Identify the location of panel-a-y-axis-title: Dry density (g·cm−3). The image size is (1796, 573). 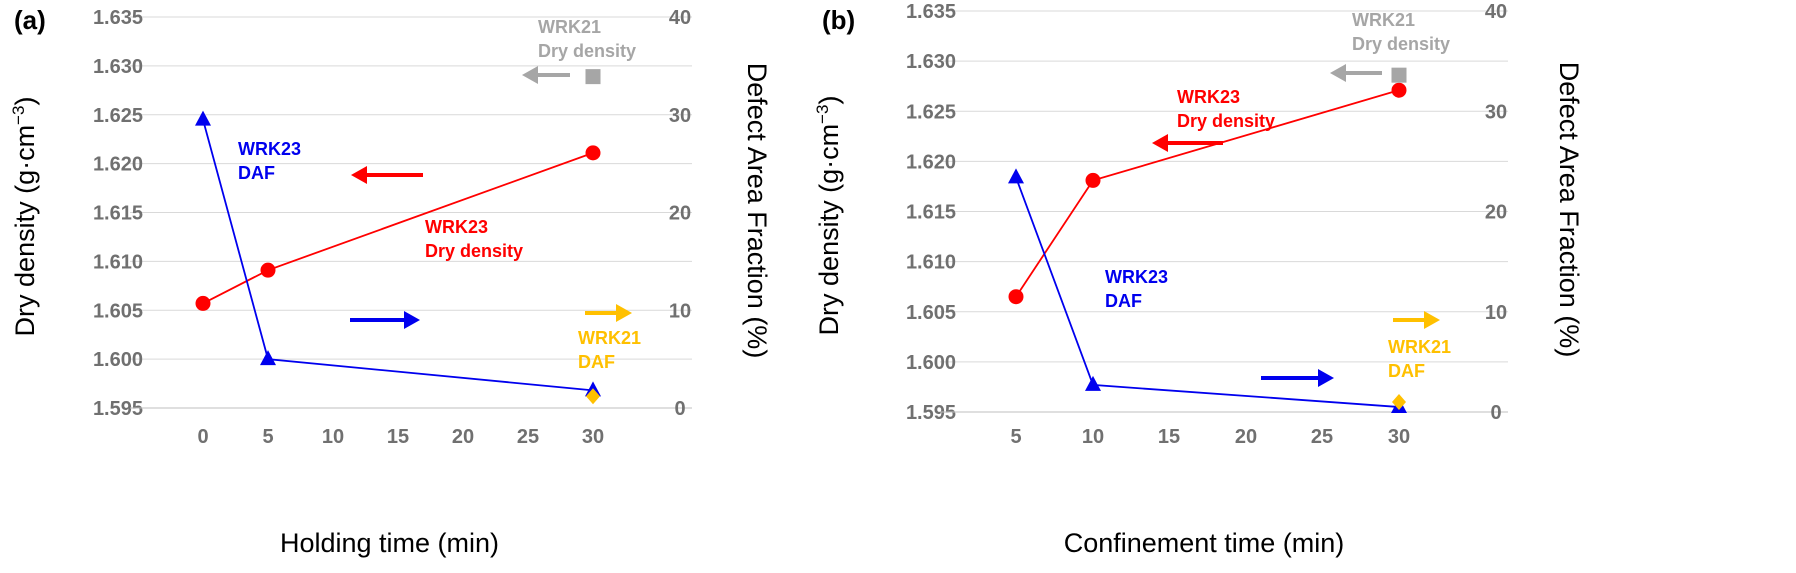
(24, 217).